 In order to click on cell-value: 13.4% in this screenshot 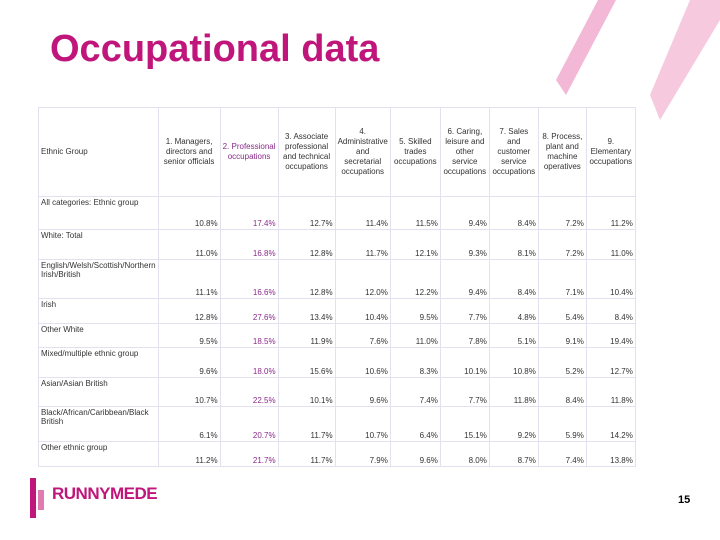, I will do `click(306, 311)`.